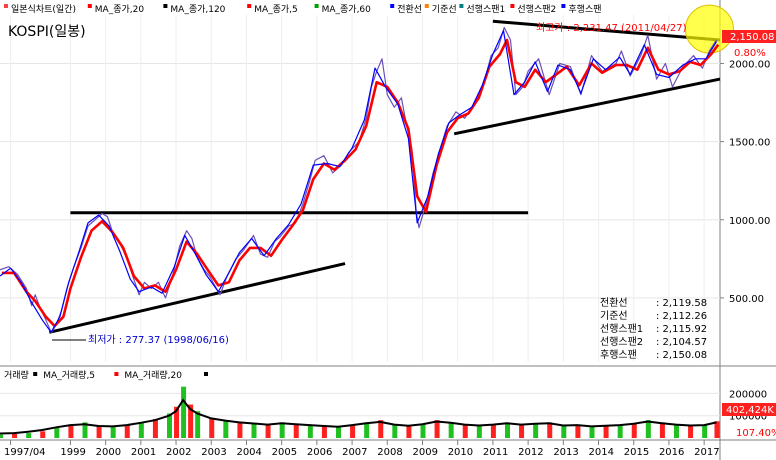 This screenshot has height=460, width=776. Describe the element at coordinates (25, 452) in the screenshot. I see `x-tick-label: 1997/04` at that location.